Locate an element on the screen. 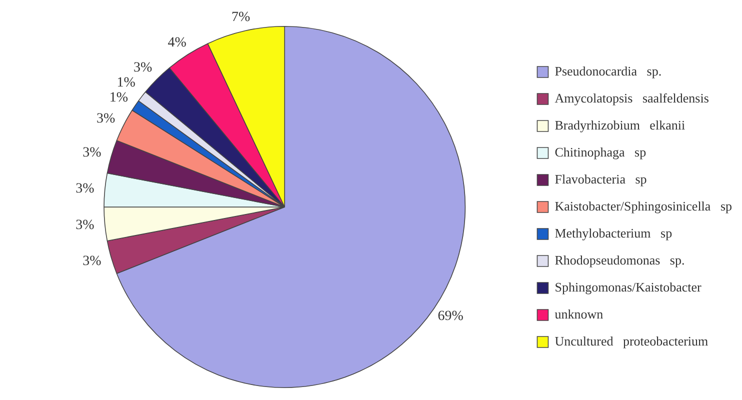  legend-label: Chitinophaga sp is located at coordinates (600, 152).